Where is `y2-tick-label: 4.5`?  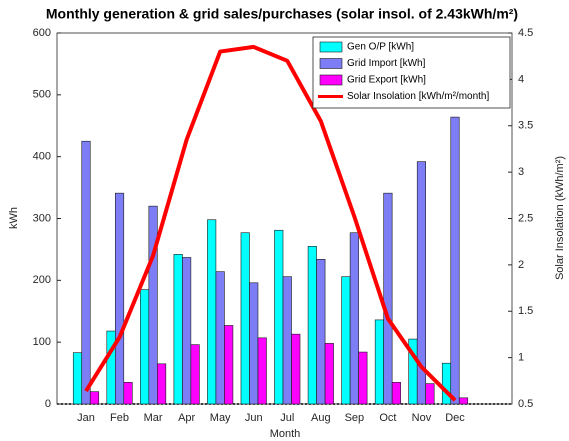 y2-tick-label: 4.5 is located at coordinates (525, 33).